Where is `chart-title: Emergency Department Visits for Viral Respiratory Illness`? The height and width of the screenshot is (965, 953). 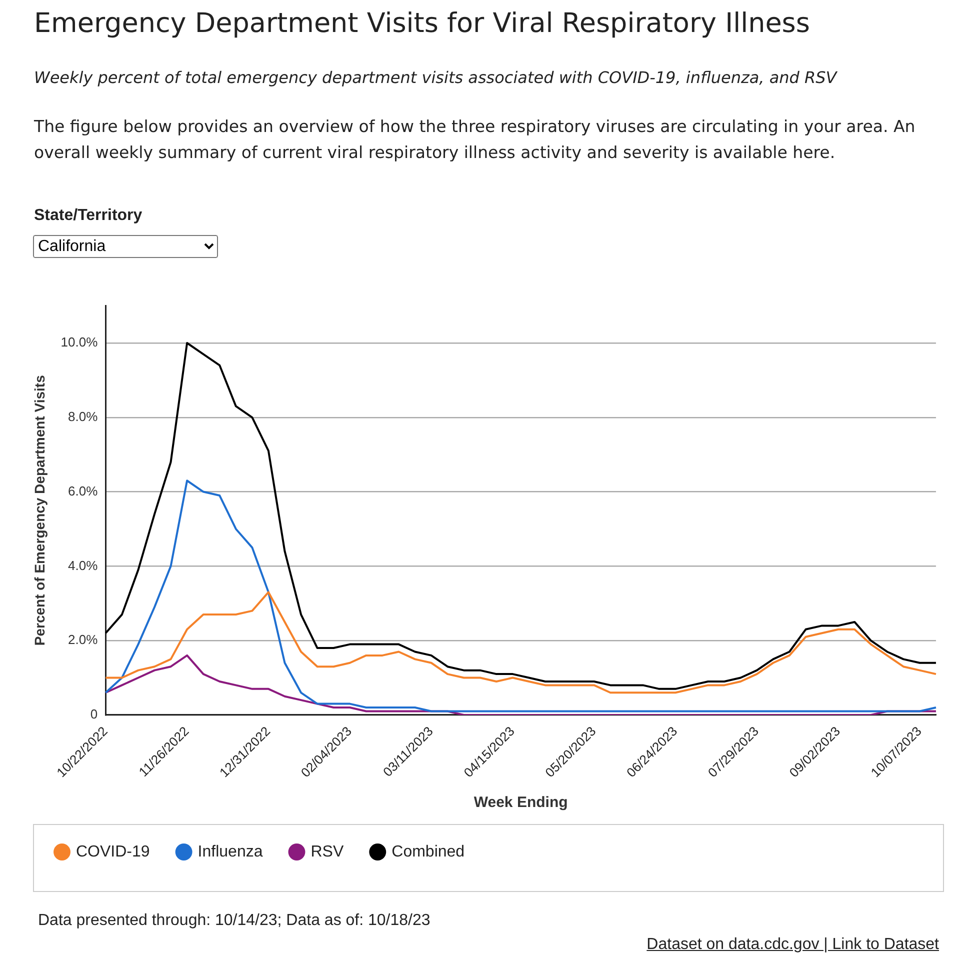 chart-title: Emergency Department Visits for Viral Respiratory Illness is located at coordinates (422, 23).